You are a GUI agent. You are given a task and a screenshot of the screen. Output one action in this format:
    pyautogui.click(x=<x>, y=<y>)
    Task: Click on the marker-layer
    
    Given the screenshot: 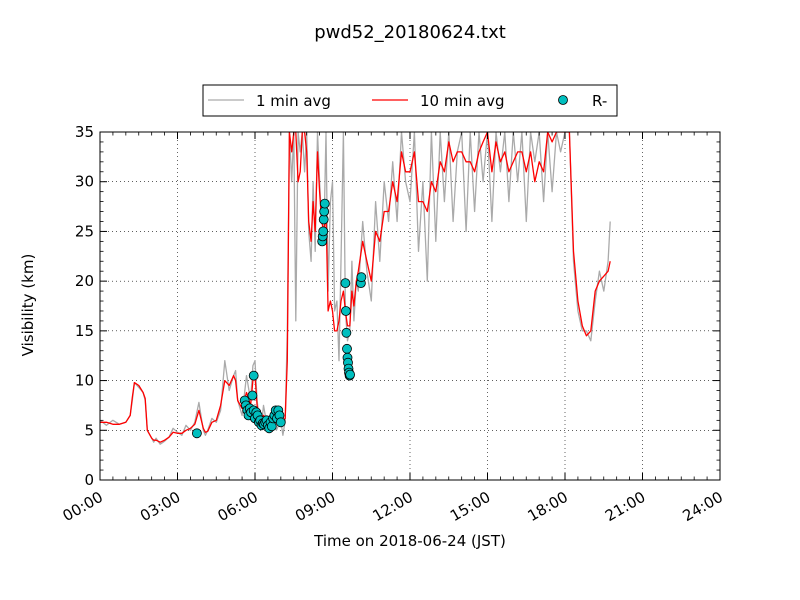 What is the action you would take?
    pyautogui.click(x=279, y=318)
    